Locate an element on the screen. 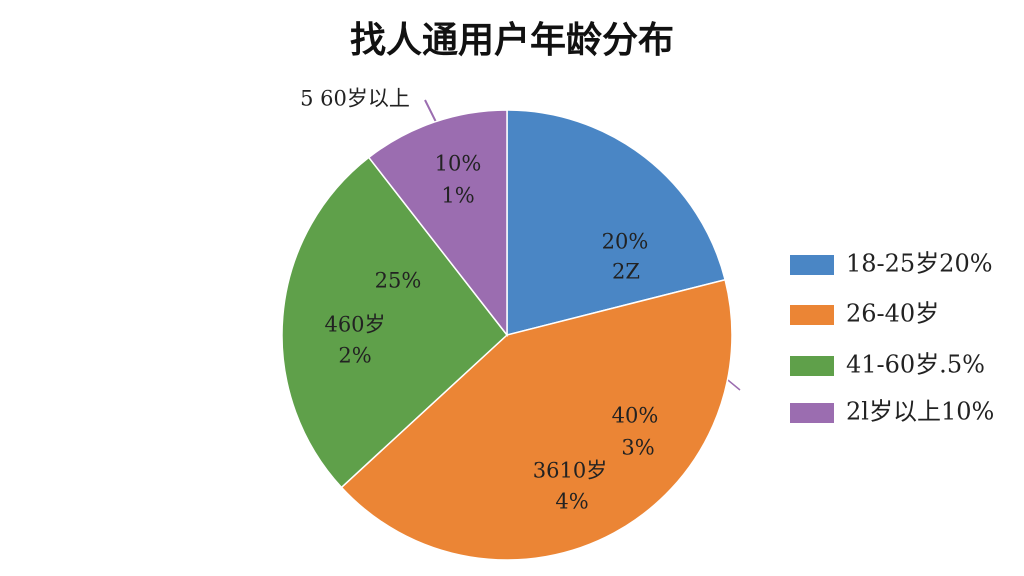 This screenshot has height=576, width=1024. legend-label: 26-40岁 is located at coordinates (892, 314).